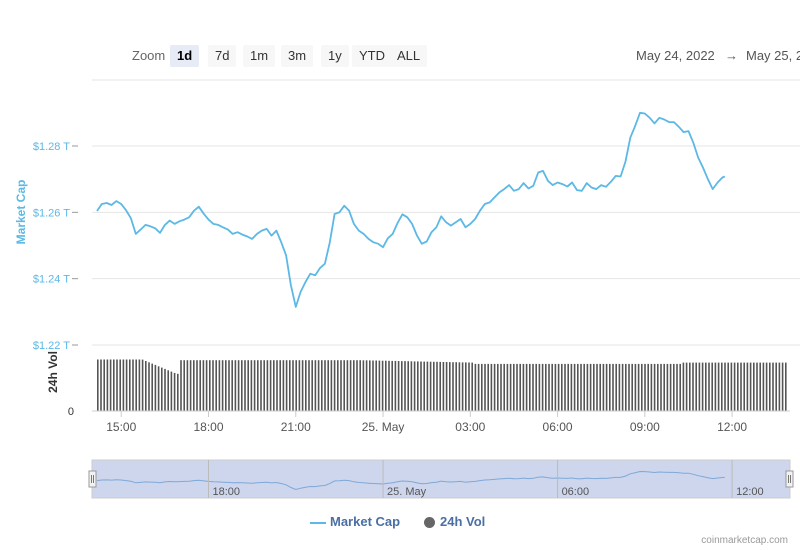 This screenshot has height=550, width=800. I want to click on circle-legend-icon, so click(429, 523).